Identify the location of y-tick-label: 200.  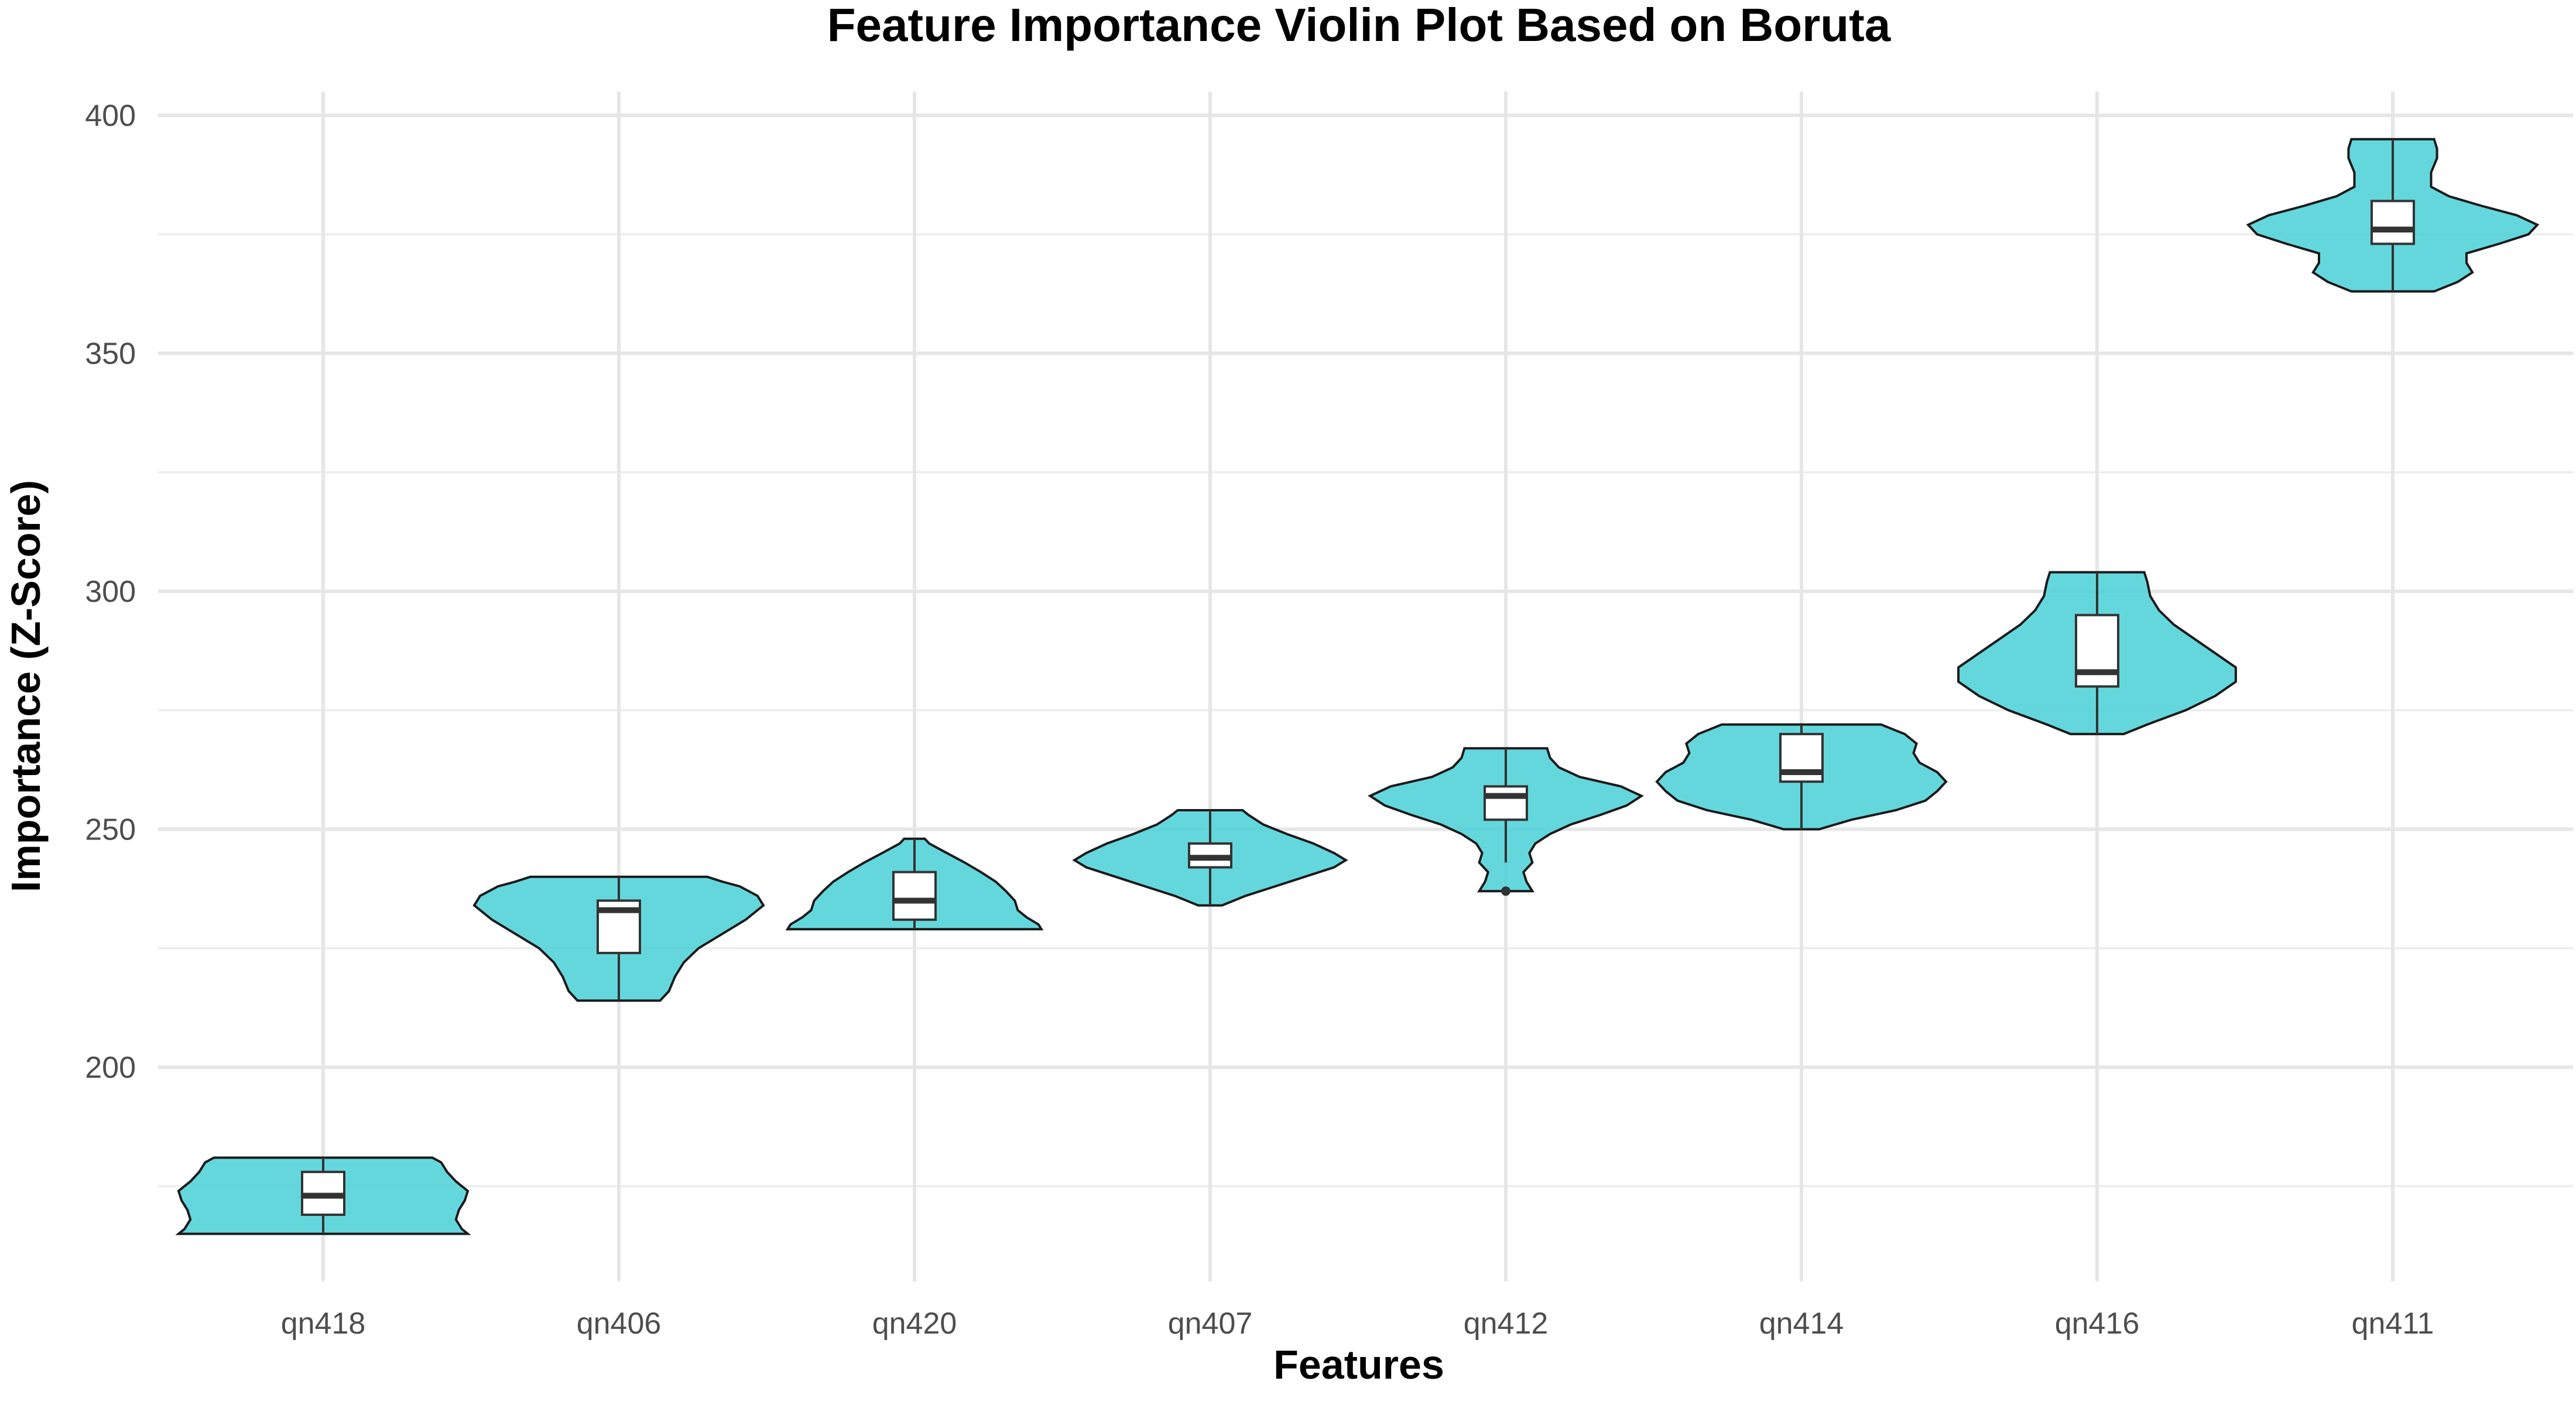
(110, 1068).